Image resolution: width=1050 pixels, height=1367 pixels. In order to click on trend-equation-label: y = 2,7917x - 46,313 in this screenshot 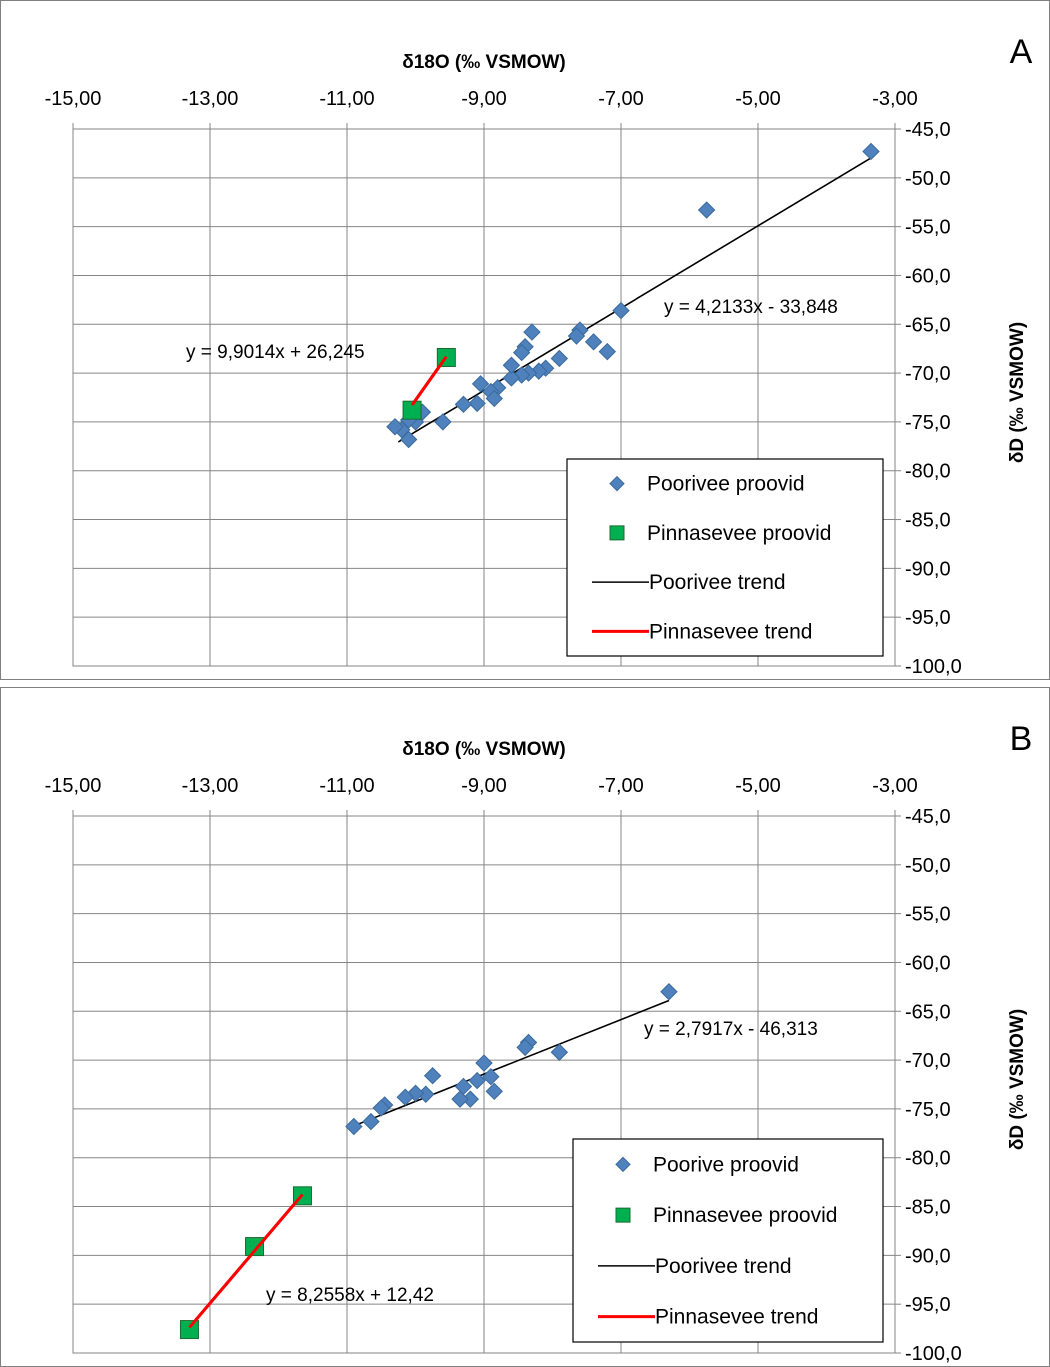, I will do `click(731, 1029)`.